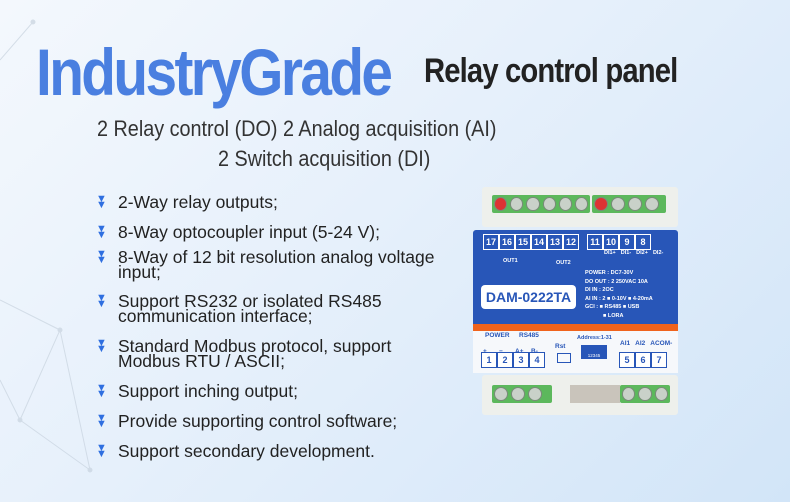 Image resolution: width=790 pixels, height=502 pixels. What do you see at coordinates (505, 360) in the screenshot?
I see `terminal-pin: 2` at bounding box center [505, 360].